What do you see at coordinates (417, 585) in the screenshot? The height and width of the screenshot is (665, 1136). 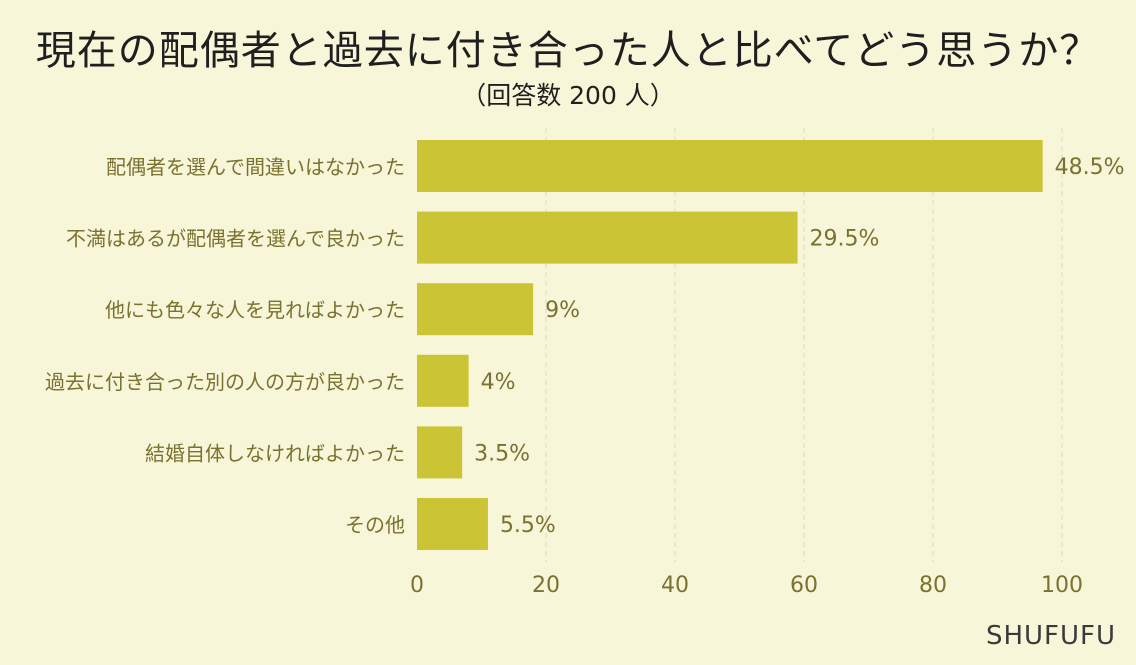 I see `x-tick-label: 0` at bounding box center [417, 585].